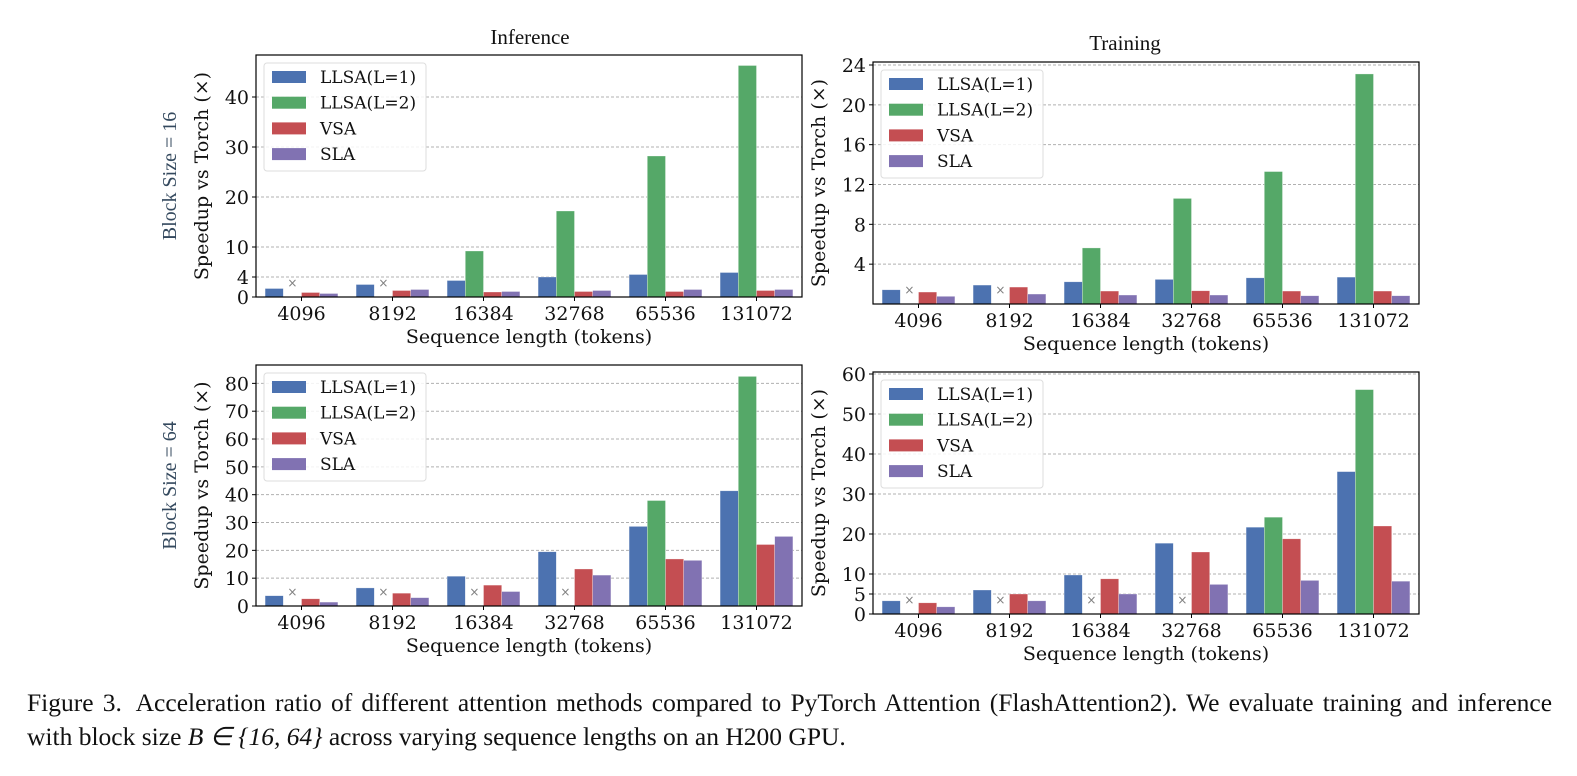 Image resolution: width=1577 pixels, height=776 pixels. What do you see at coordinates (338, 465) in the screenshot?
I see `legend-label: SLA` at bounding box center [338, 465].